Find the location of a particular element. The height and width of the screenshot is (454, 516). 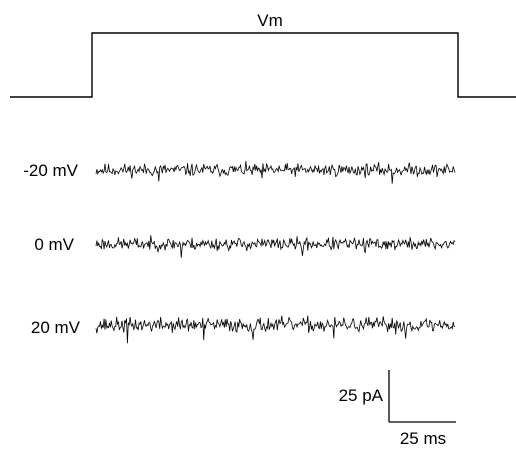

scale-bar: 25 pA 25 ms is located at coordinates (397, 409).